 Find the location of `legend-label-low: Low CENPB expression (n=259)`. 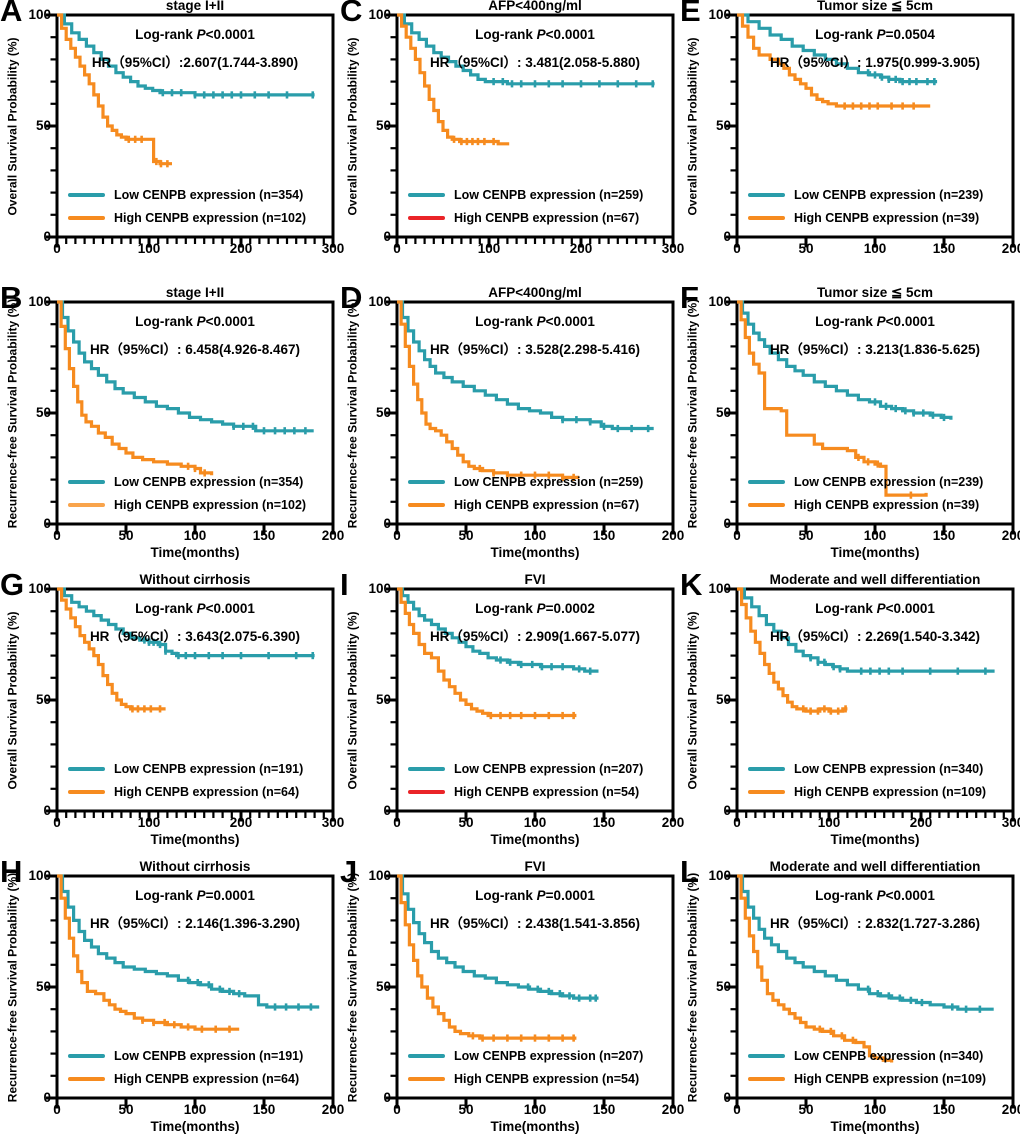

legend-label-low: Low CENPB expression (n=259) is located at coordinates (549, 195).